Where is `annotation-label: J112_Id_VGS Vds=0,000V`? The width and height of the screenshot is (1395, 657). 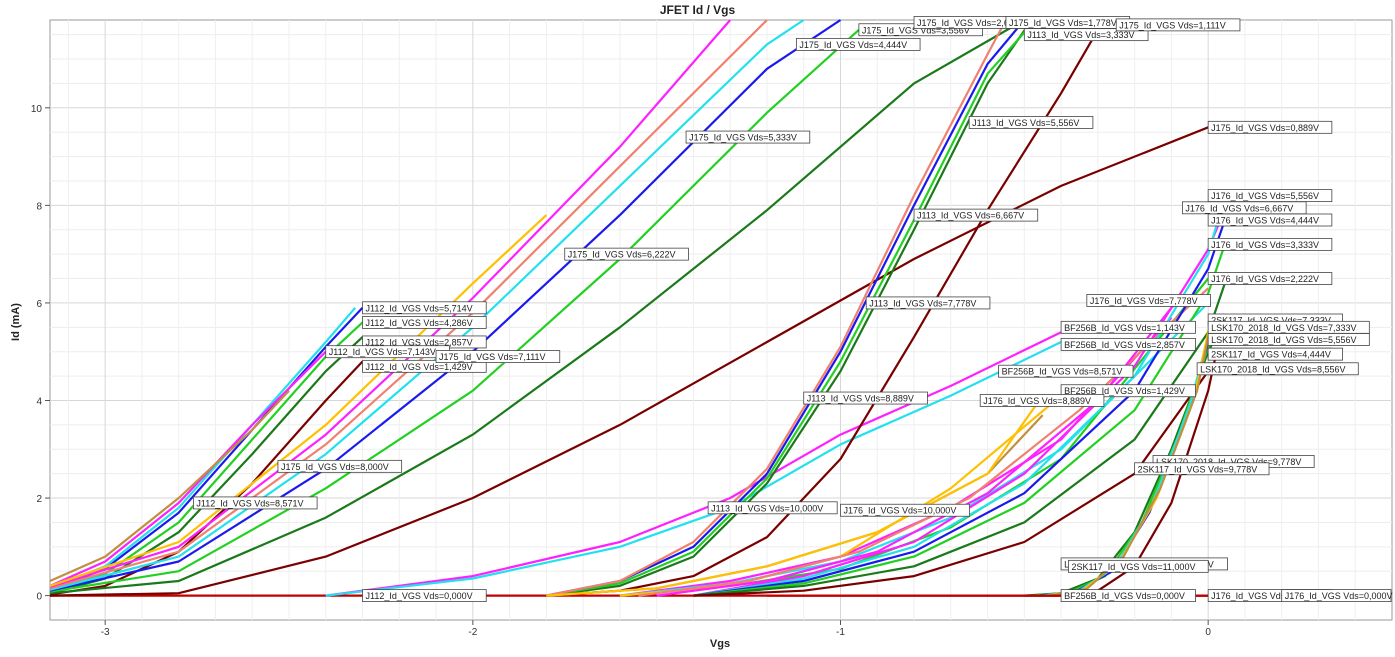
annotation-label: J112_Id_VGS Vds=0,000V is located at coordinates (424, 596).